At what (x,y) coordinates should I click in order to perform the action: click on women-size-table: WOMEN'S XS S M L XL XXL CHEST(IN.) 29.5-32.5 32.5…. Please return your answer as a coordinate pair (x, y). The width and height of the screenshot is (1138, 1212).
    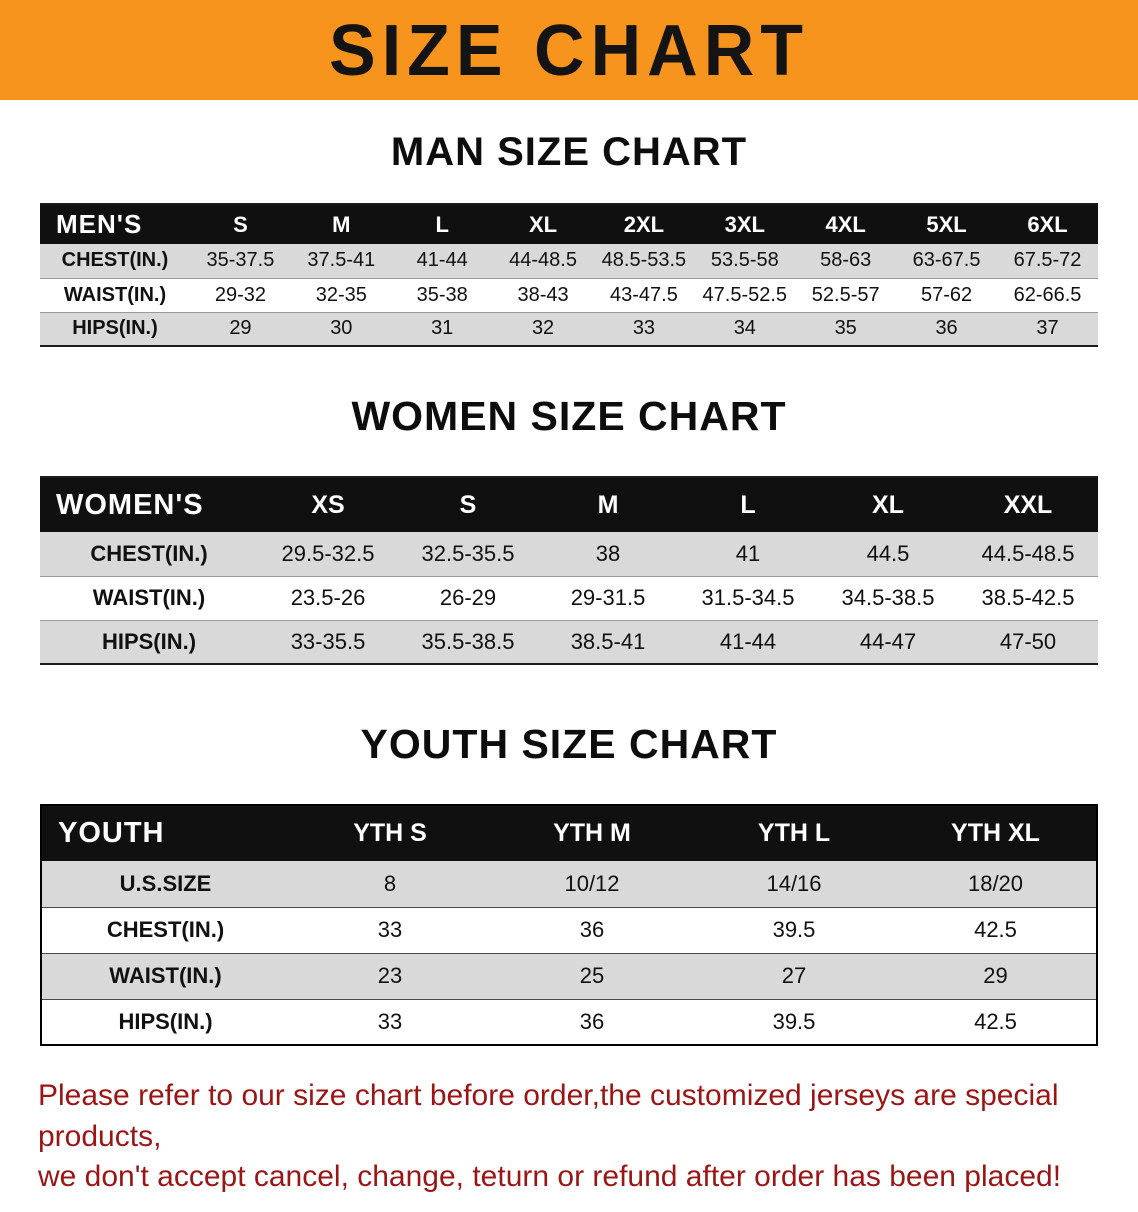
    Looking at the image, I should click on (569, 570).